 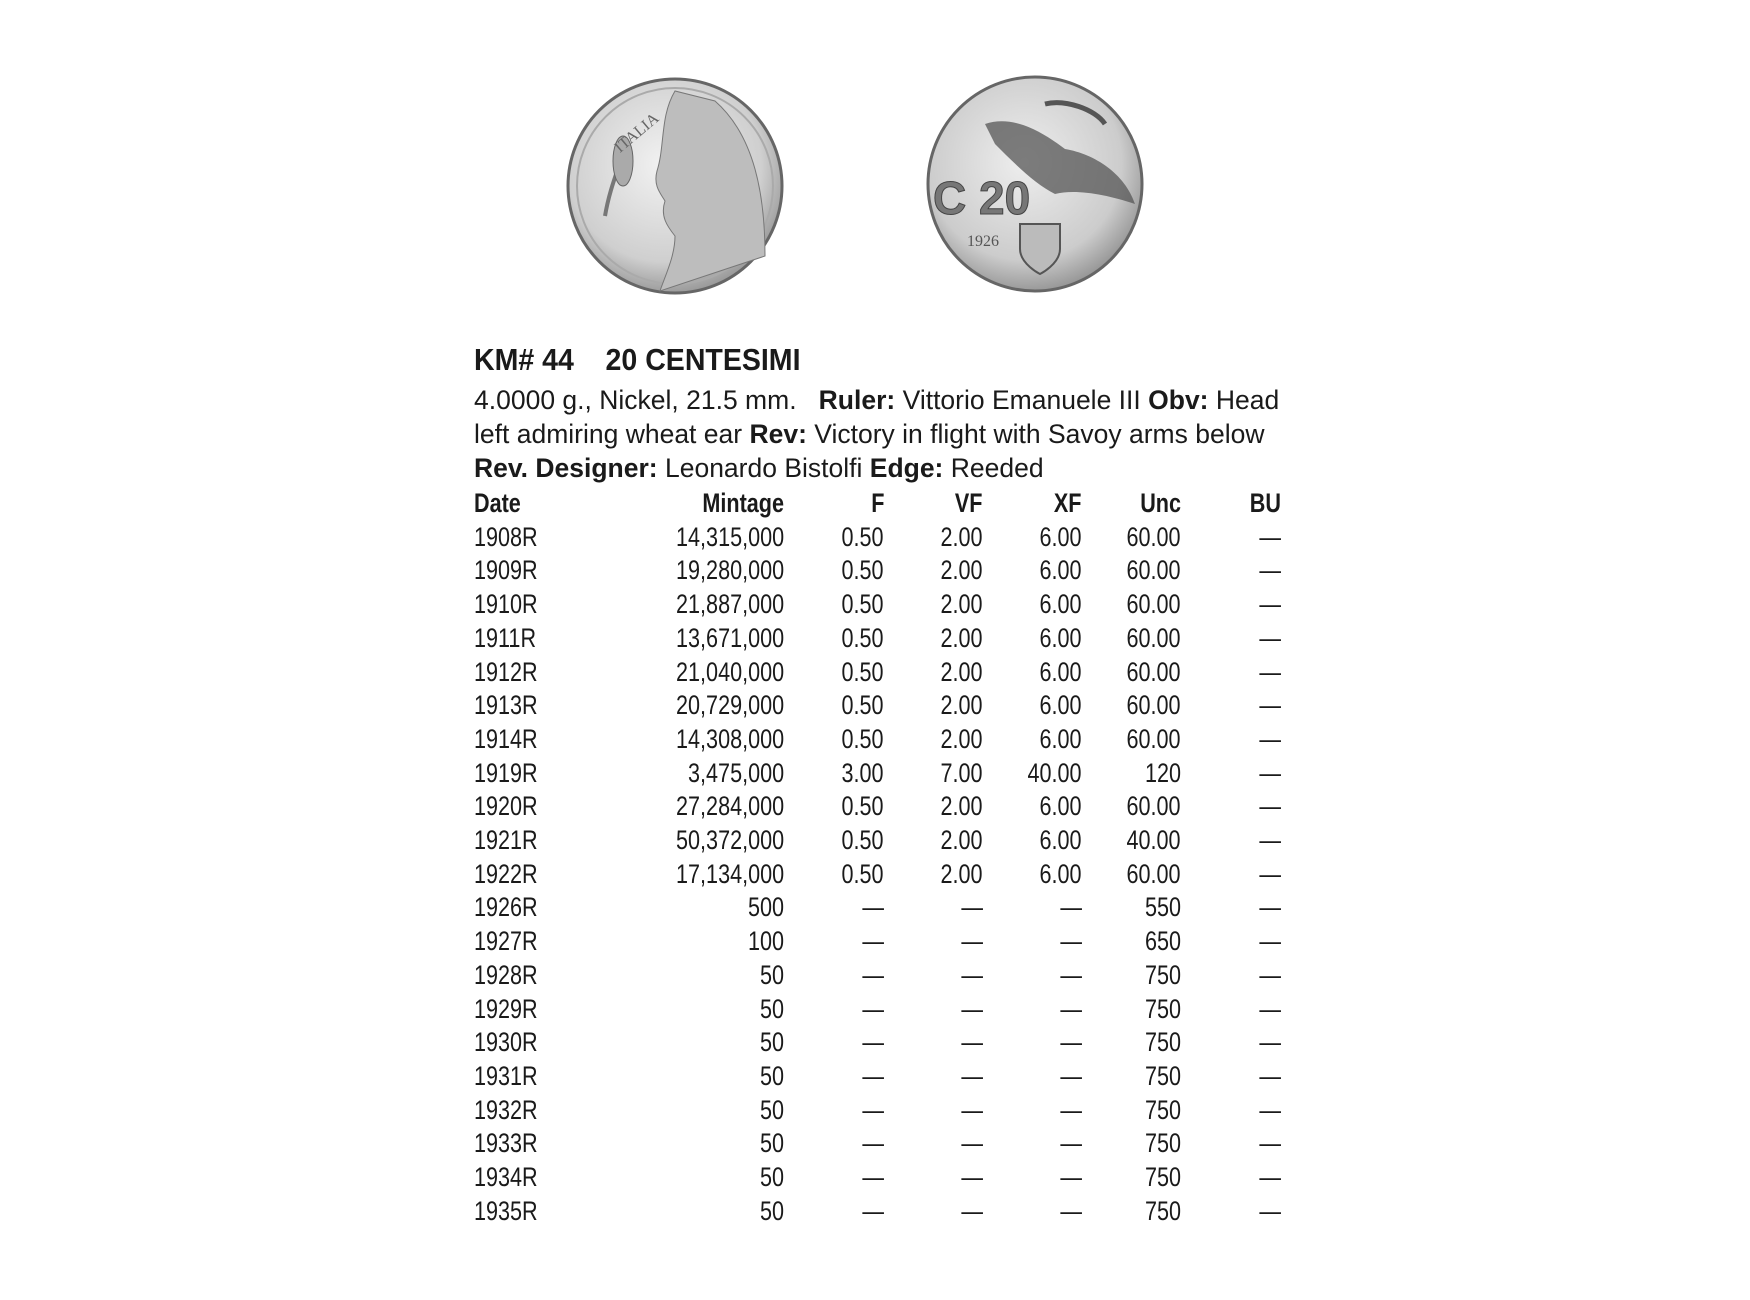 What do you see at coordinates (694, 605) in the screenshot?
I see `cell-mintage: 21,887,000` at bounding box center [694, 605].